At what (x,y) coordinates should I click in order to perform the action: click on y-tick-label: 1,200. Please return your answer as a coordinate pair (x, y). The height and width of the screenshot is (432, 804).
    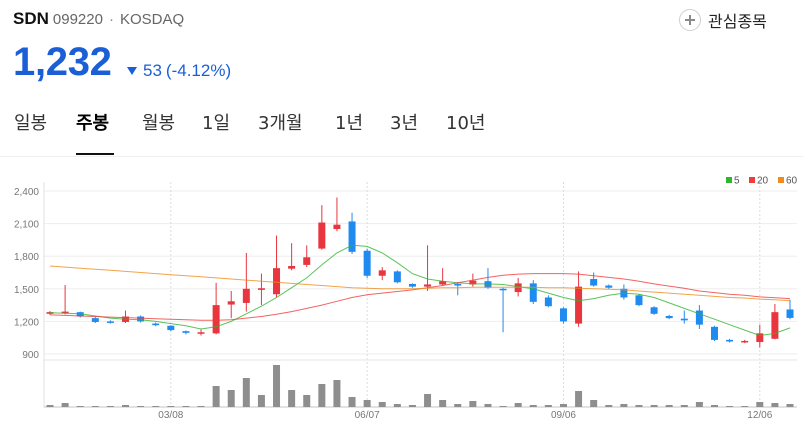
    Looking at the image, I should click on (26, 322).